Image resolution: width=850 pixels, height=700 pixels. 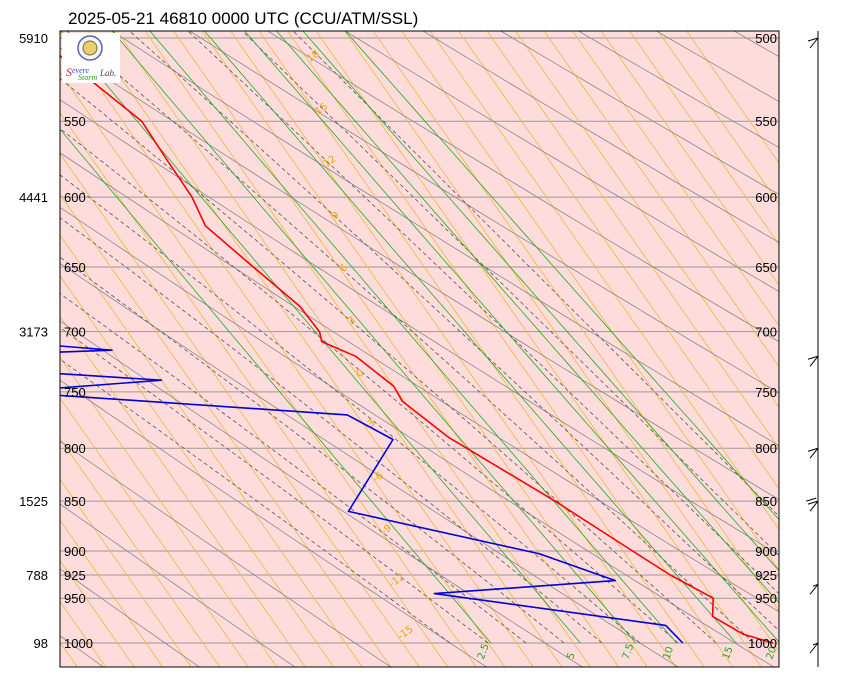 What do you see at coordinates (629, 651) in the screenshot?
I see `mixing-ratio-label: 7.5` at bounding box center [629, 651].